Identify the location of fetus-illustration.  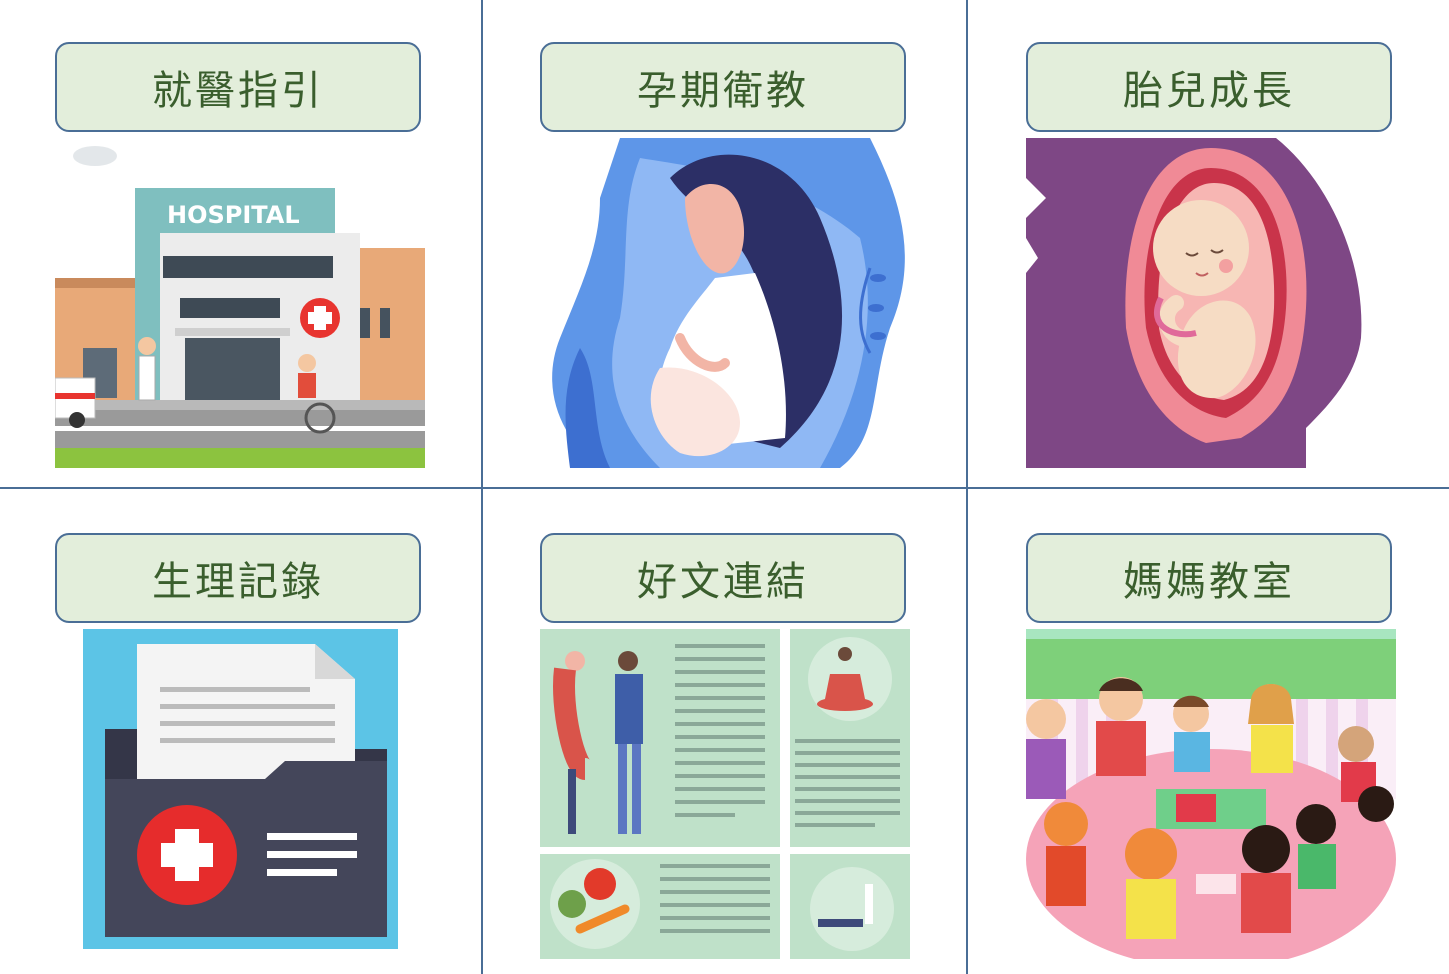
(1211, 303).